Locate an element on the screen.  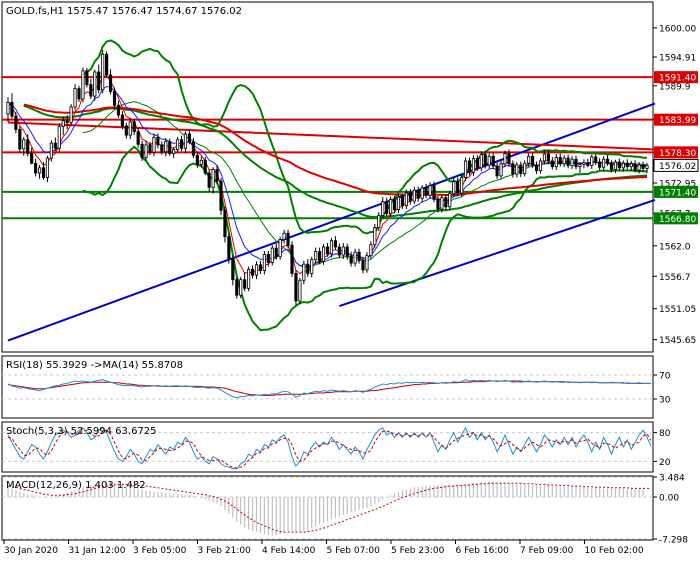
resistance-level-label: 1583.99 is located at coordinates (677, 121).